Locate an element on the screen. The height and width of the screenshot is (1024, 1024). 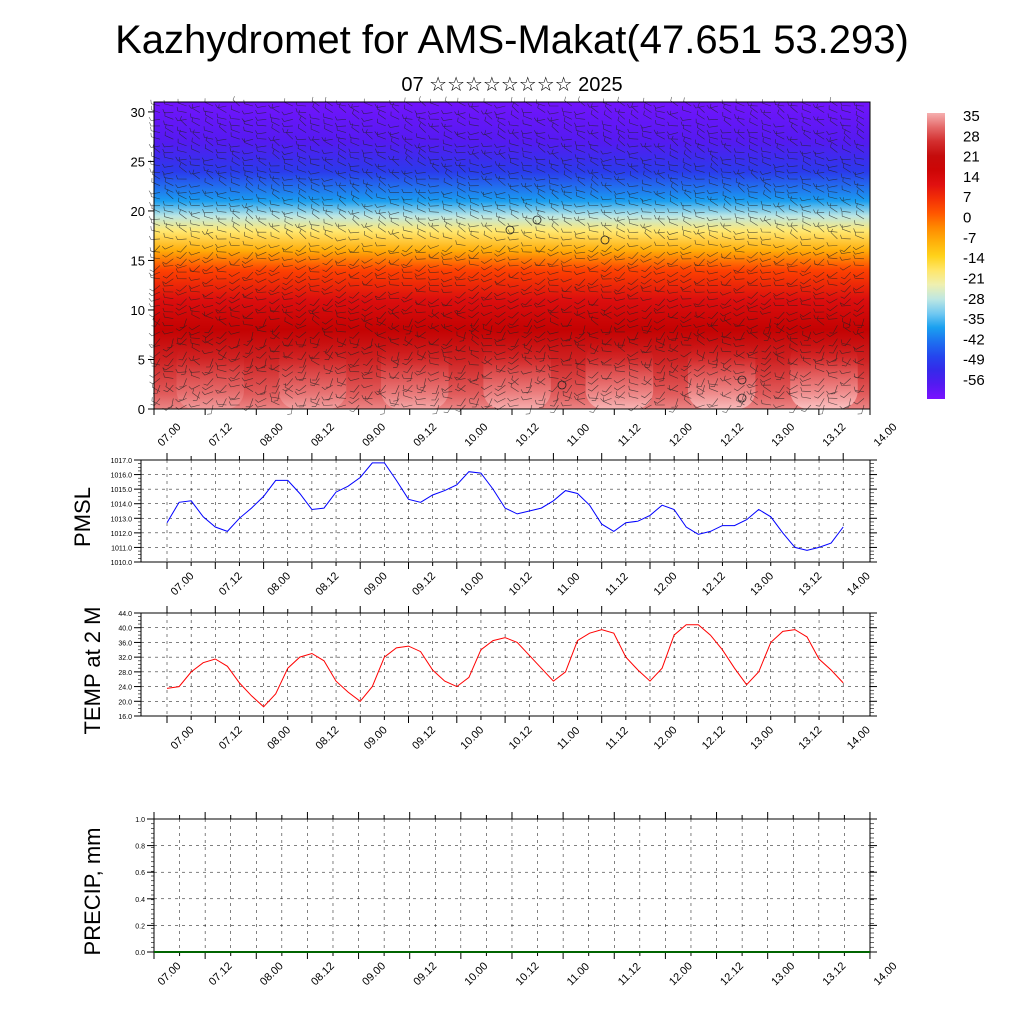
x-tick-label: 11.12 is located at coordinates (629, 974).